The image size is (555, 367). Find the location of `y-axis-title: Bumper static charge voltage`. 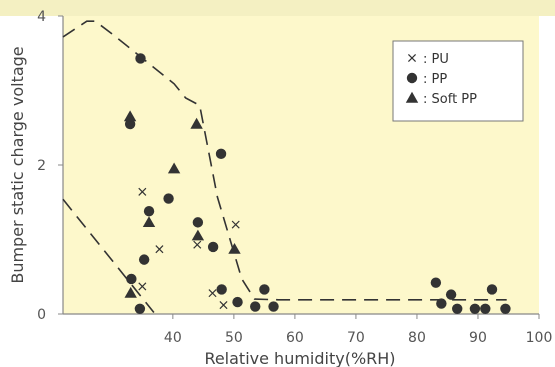

y-axis-title: Bumper static charge voltage is located at coordinates (17, 164).